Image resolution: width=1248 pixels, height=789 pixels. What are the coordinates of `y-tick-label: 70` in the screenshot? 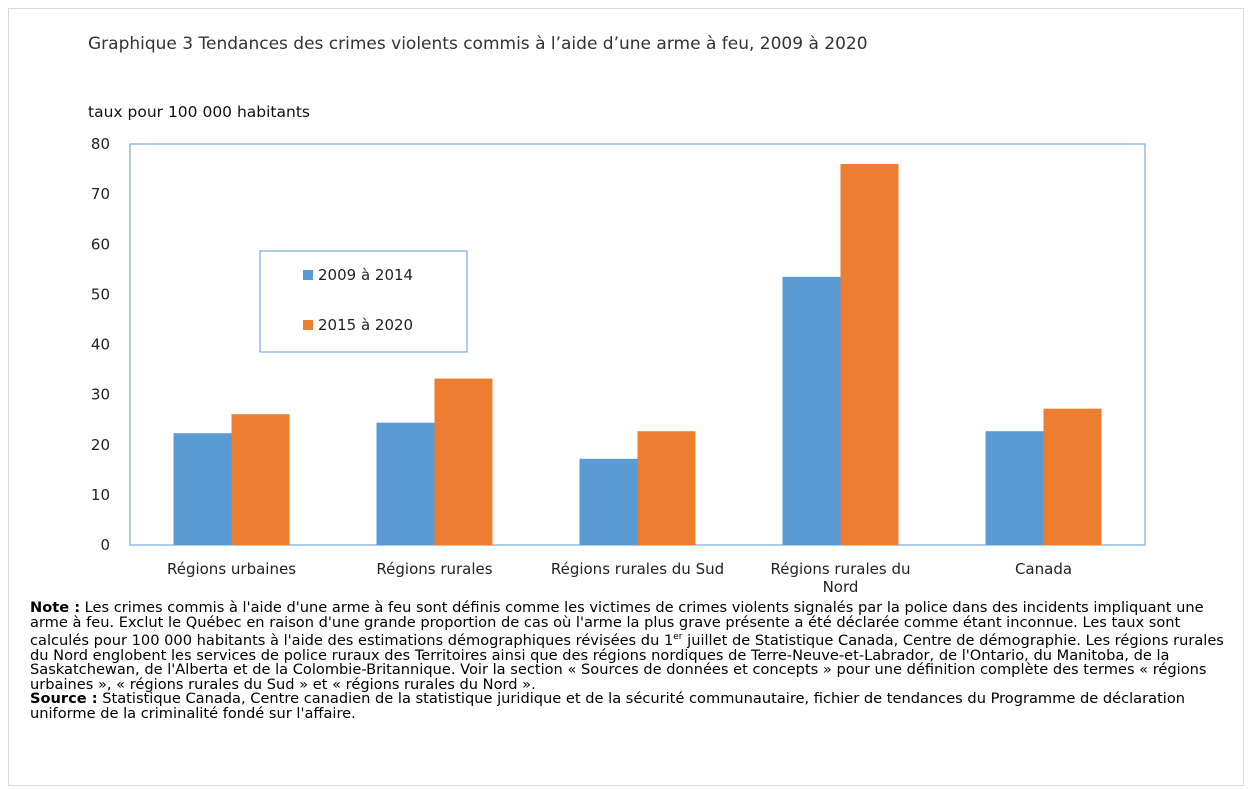 It's located at (100, 194).